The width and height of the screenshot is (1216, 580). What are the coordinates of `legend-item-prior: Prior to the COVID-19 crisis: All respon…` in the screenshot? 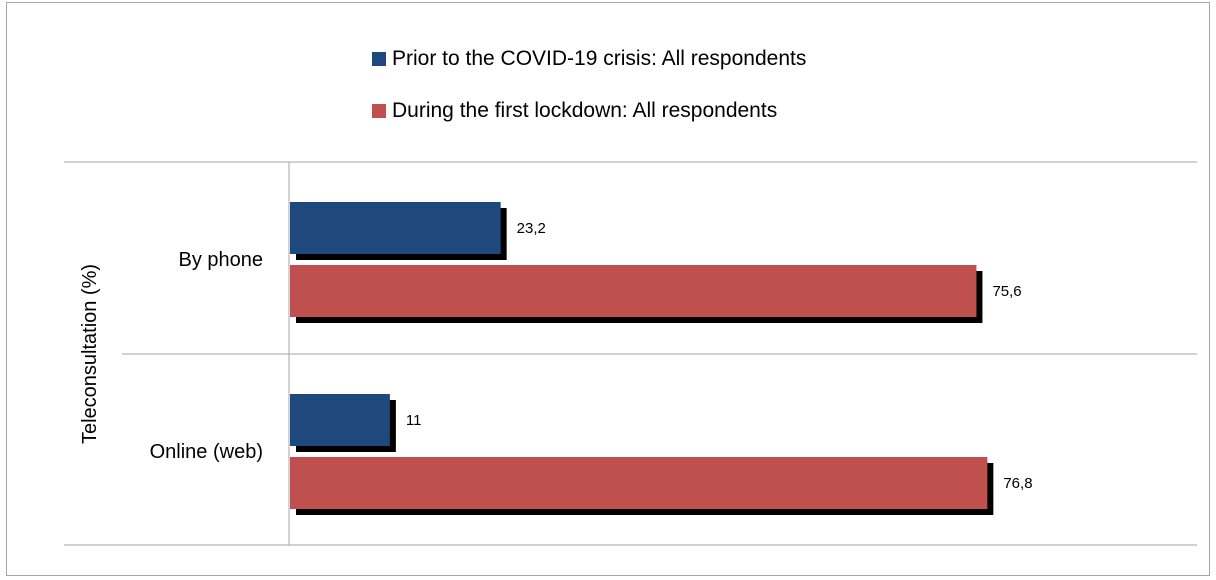 It's located at (589, 59).